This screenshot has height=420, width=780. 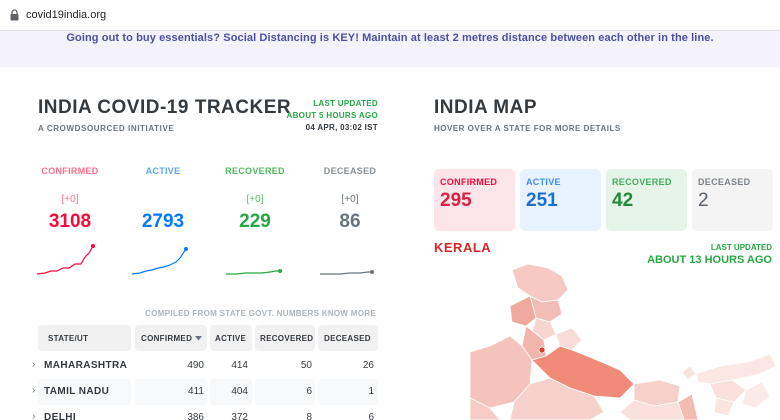 I want to click on map-last-updated-label: LAST UPDATED, so click(x=741, y=247).